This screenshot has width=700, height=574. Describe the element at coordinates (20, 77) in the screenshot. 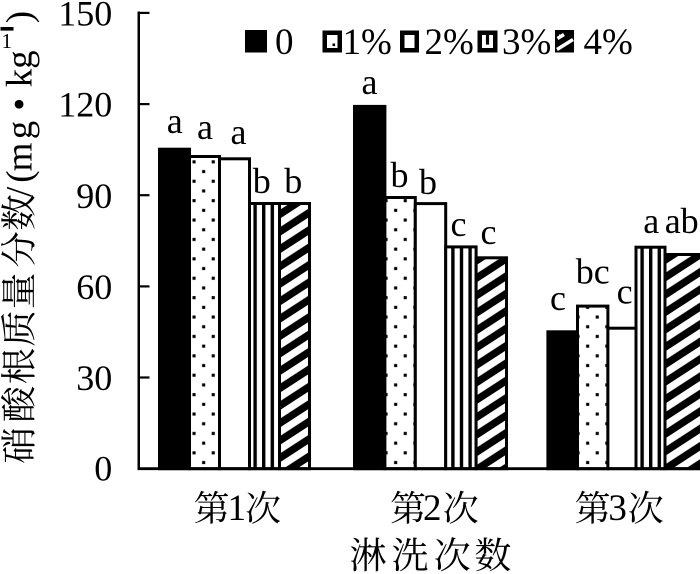

I see `svg-text: k` at that location.